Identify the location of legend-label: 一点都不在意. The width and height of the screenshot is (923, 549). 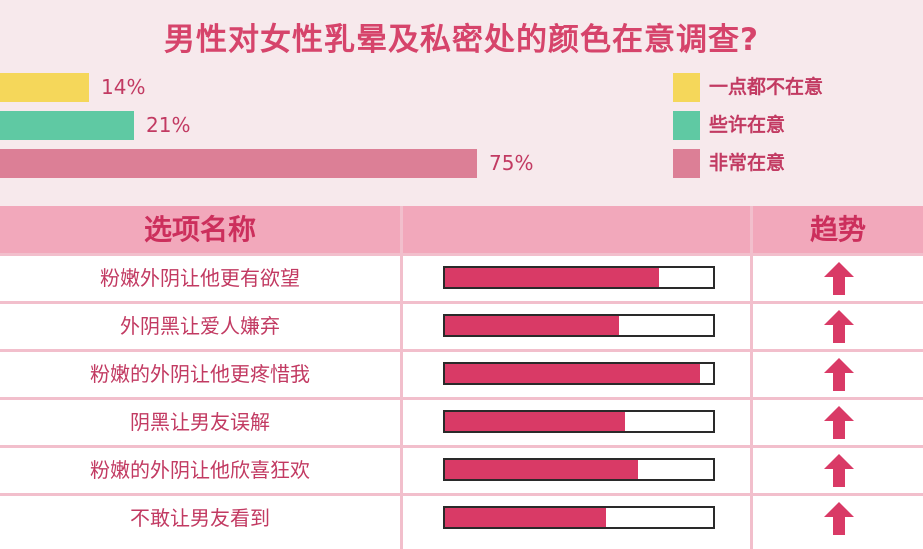
(766, 87).